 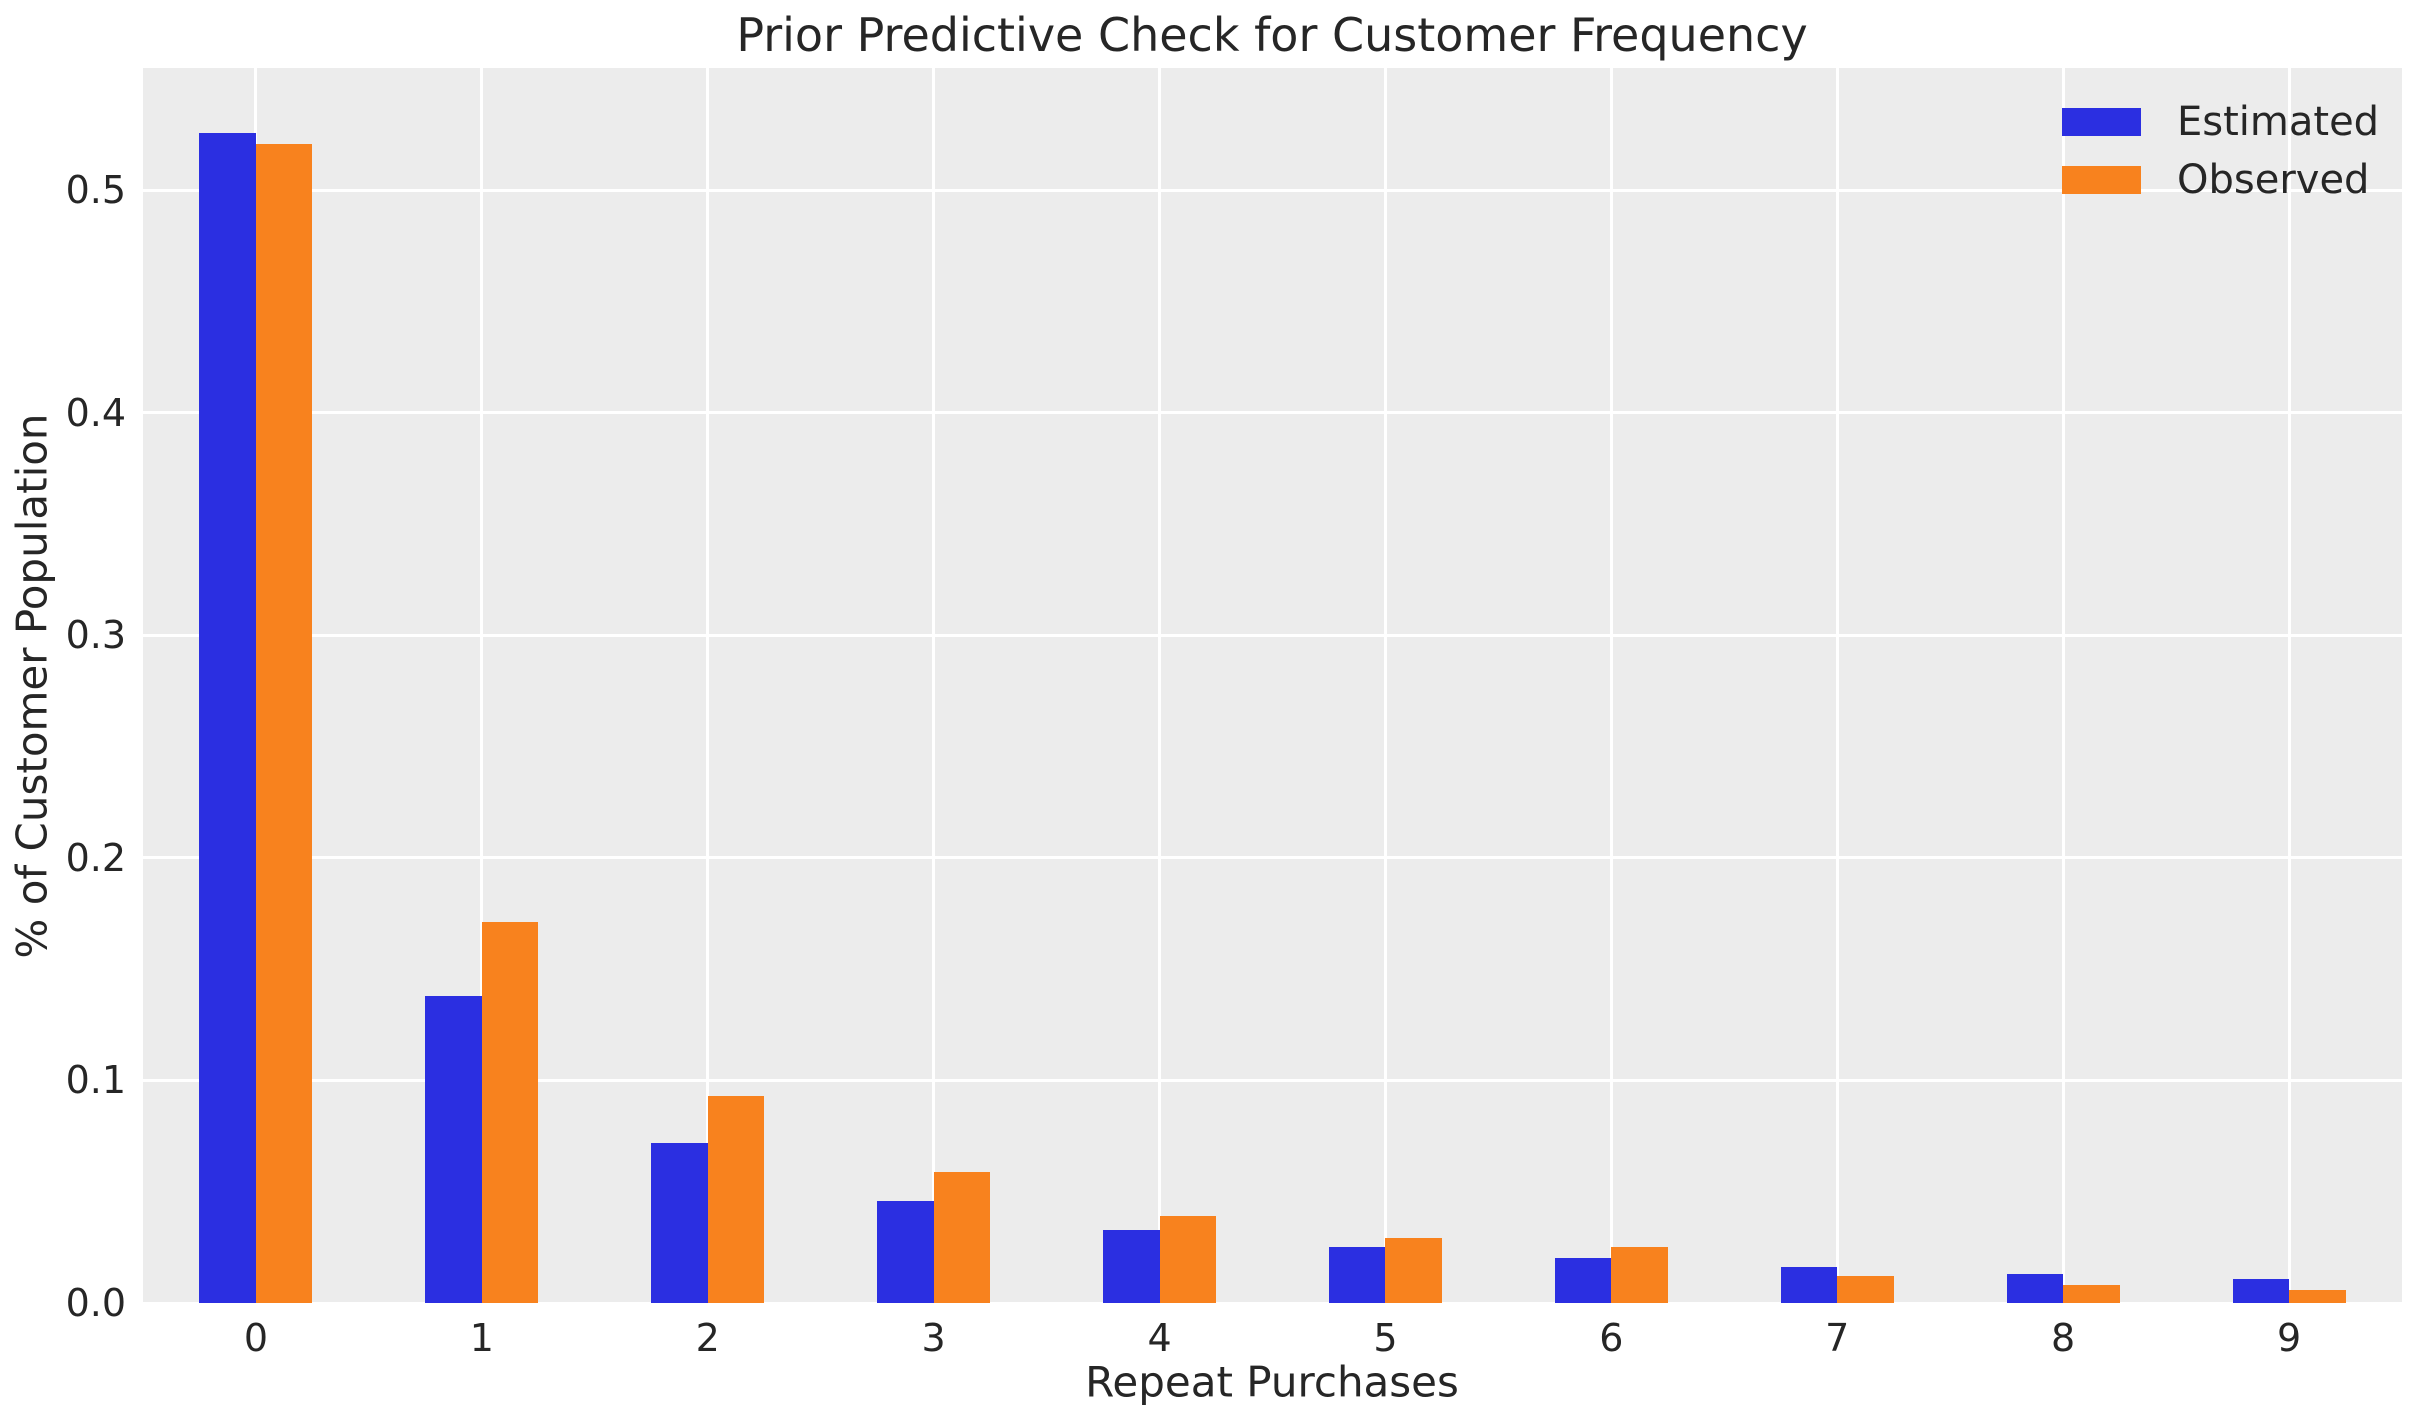 I want to click on x-tick-label-2: 2, so click(x=707, y=1338).